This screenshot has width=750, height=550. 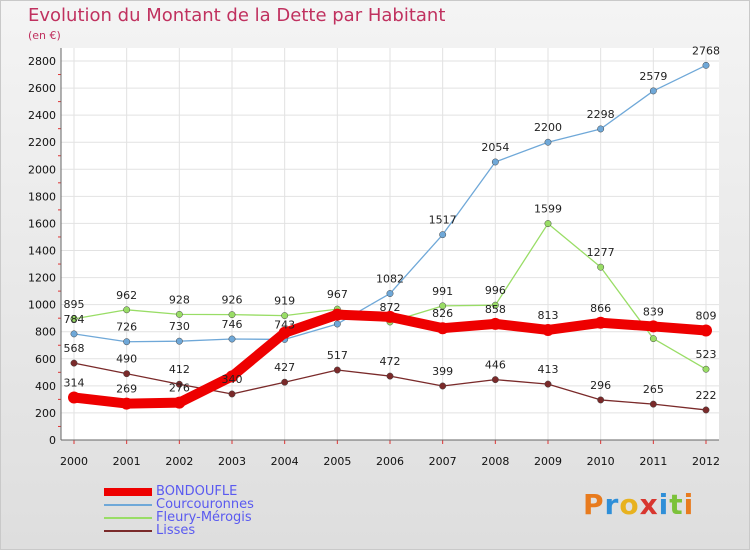 What do you see at coordinates (42, 305) in the screenshot?
I see `y-tick-label: 1000` at bounding box center [42, 305].